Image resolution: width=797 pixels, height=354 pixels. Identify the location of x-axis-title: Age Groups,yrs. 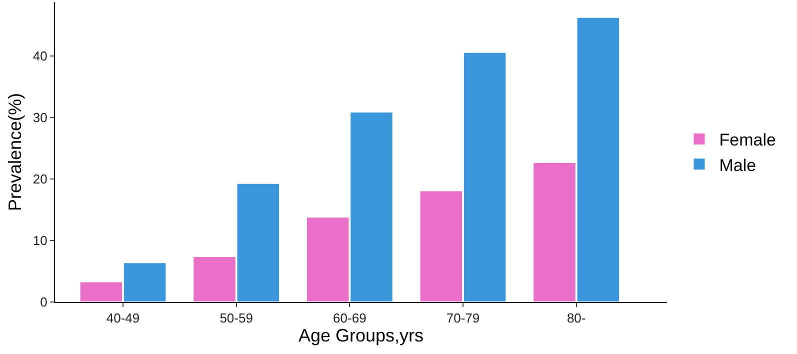
(361, 336).